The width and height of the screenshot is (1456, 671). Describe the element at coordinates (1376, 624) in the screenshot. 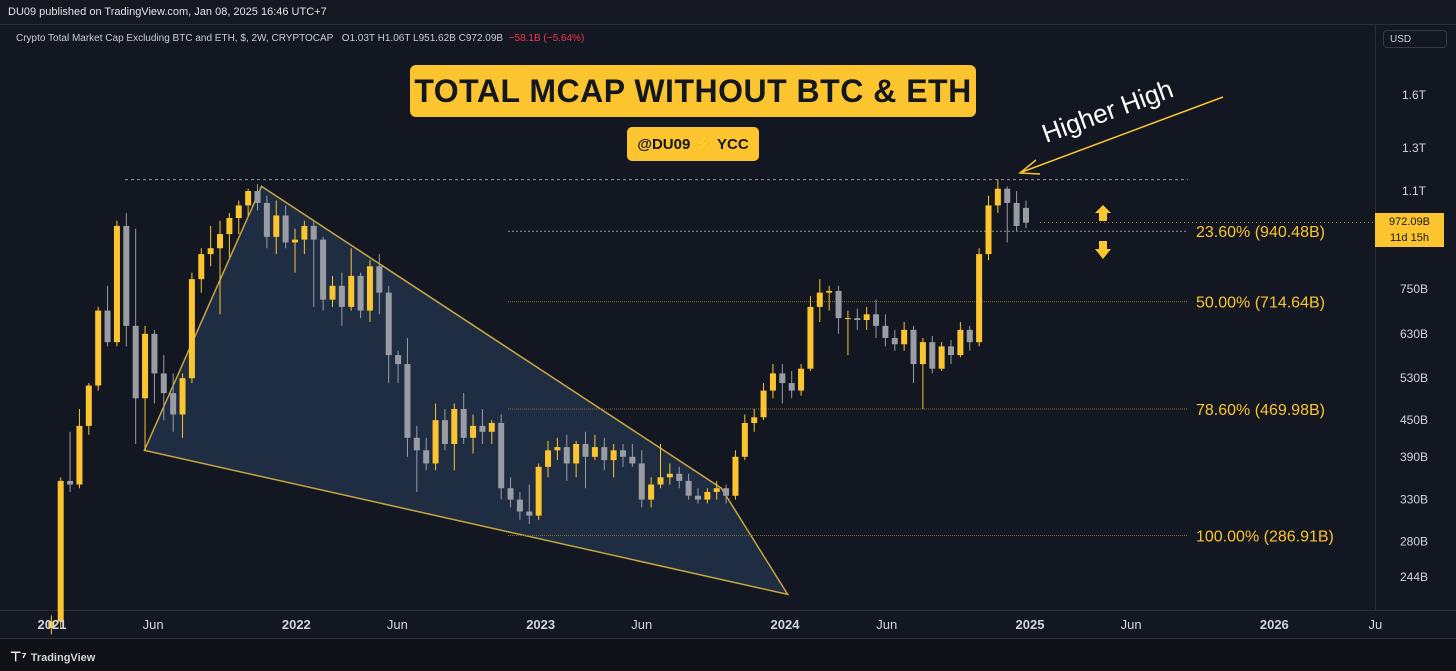

I see `x-tick-label: Ju` at that location.